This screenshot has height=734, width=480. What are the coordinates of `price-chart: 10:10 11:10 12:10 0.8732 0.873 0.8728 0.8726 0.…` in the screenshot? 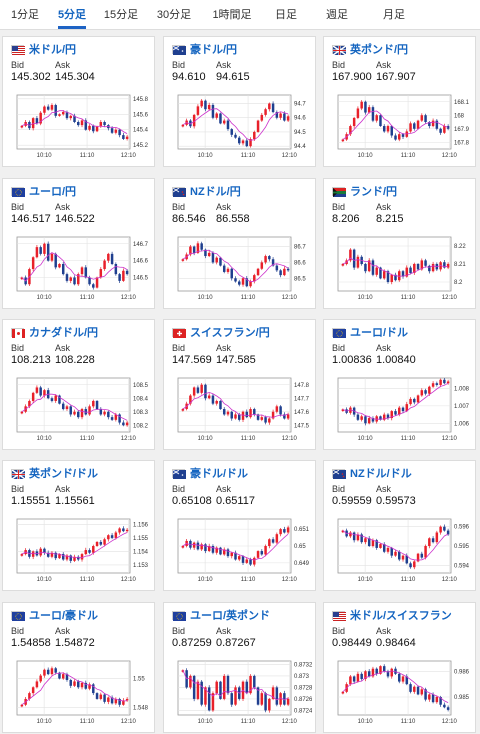 It's located at (240, 694).